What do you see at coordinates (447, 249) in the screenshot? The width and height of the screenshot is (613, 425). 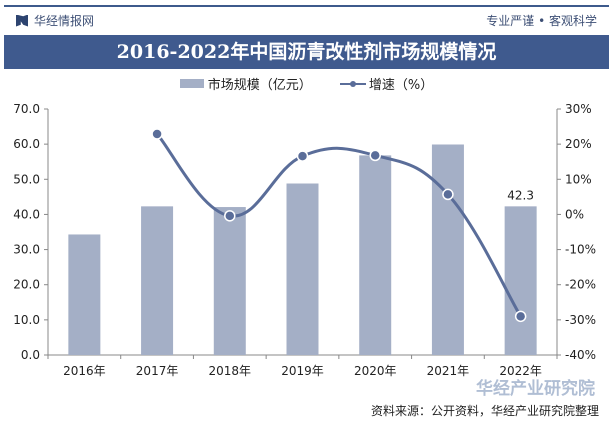 I see `bar-2021年` at bounding box center [447, 249].